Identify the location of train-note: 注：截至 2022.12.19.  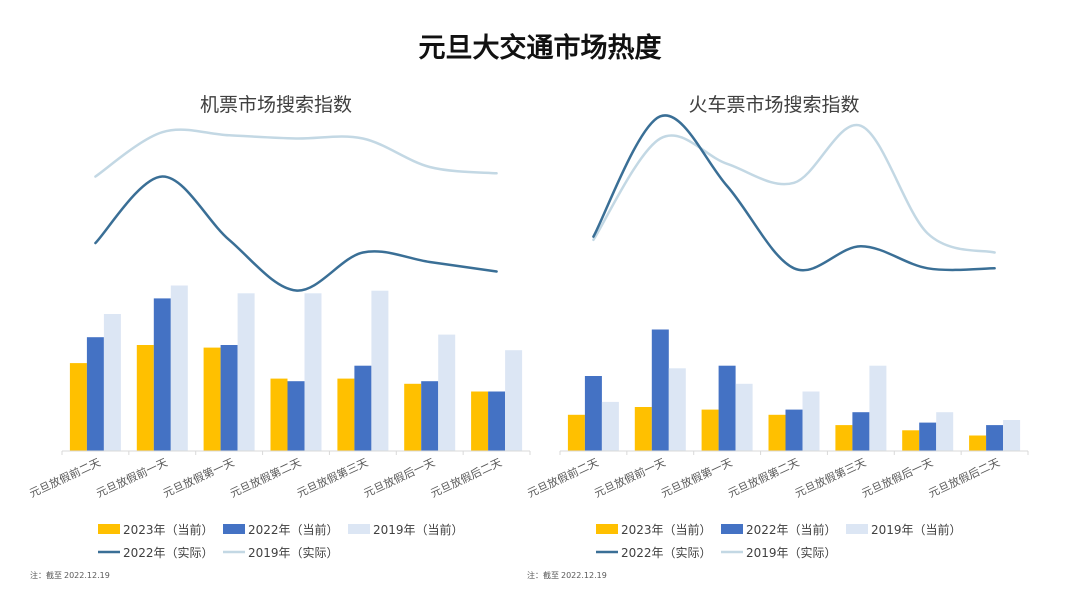
(568, 575).